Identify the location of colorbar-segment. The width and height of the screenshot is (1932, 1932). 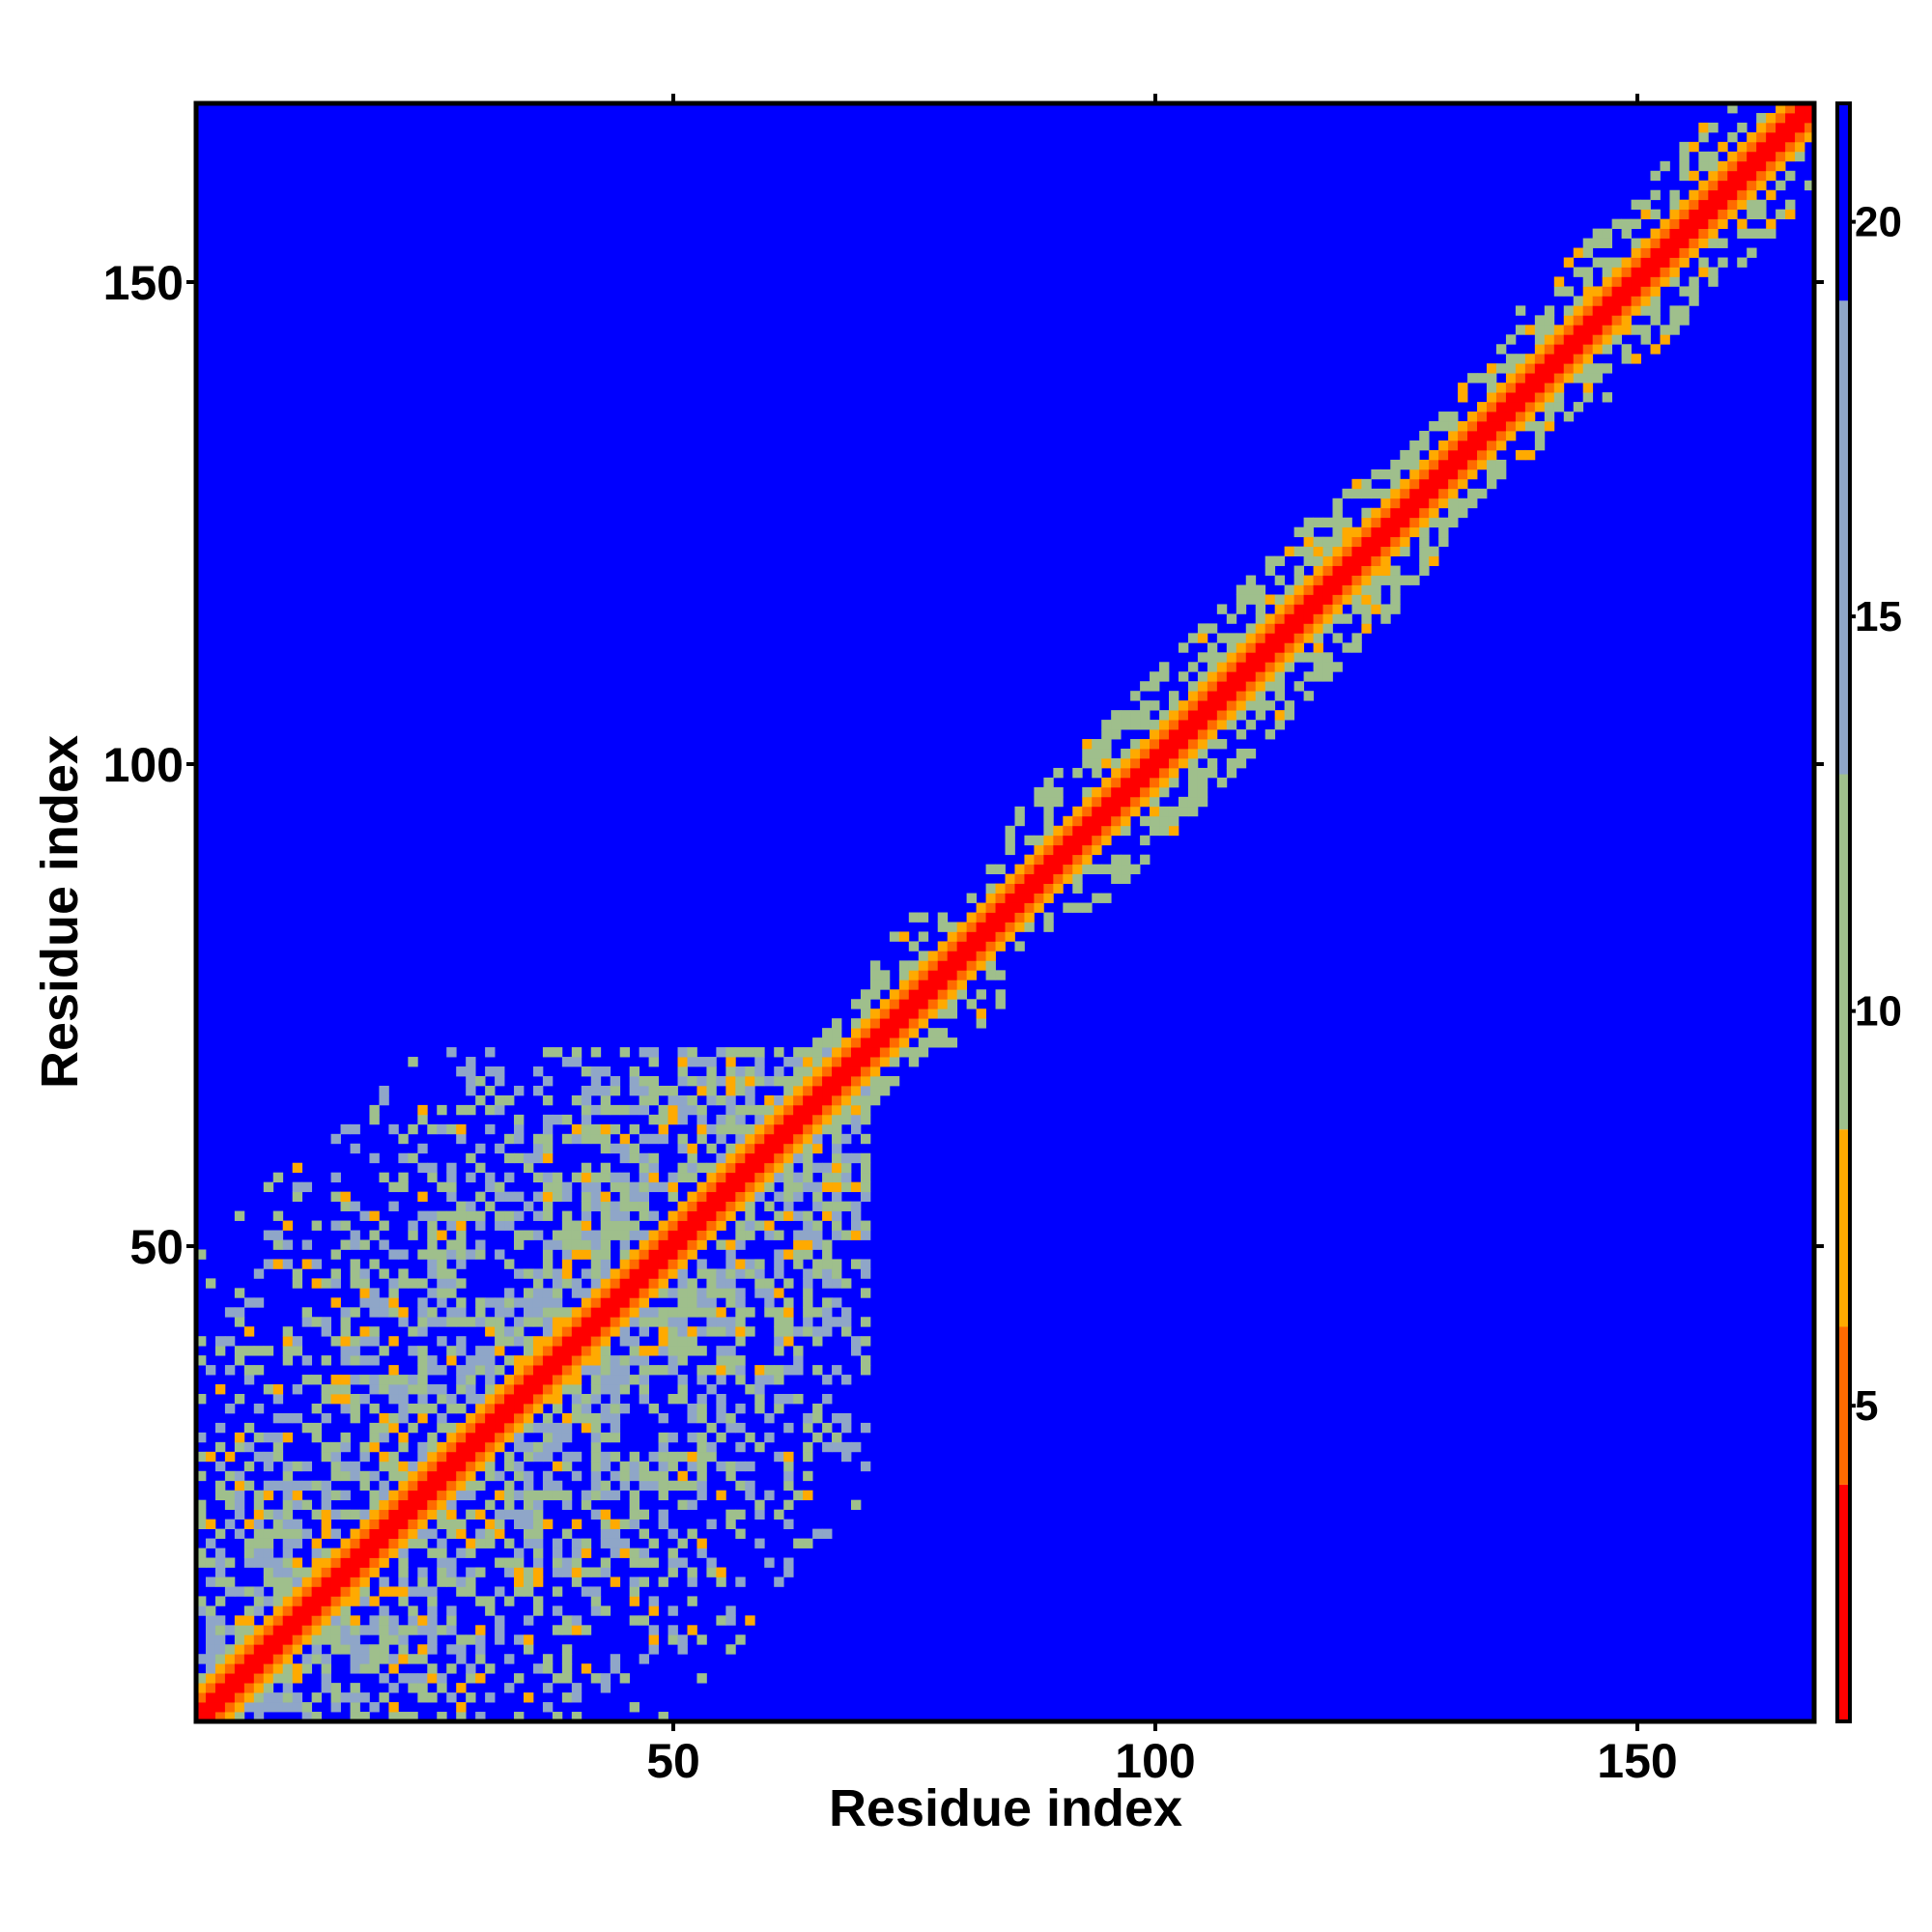
(1843, 202).